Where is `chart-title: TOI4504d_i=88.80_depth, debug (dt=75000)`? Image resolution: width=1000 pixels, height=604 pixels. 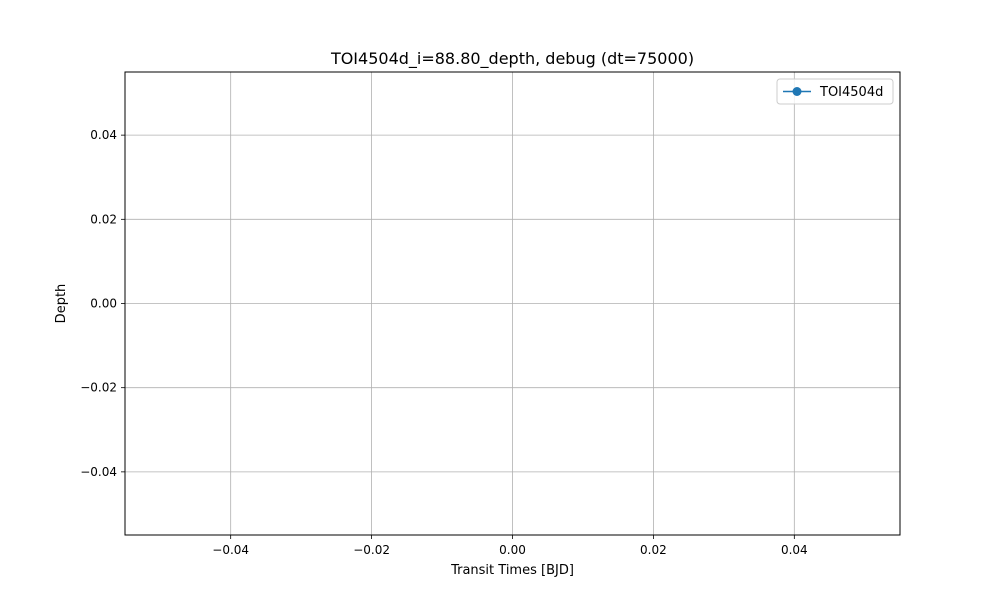 chart-title: TOI4504d_i=88.80_depth, debug (dt=75000) is located at coordinates (512, 59).